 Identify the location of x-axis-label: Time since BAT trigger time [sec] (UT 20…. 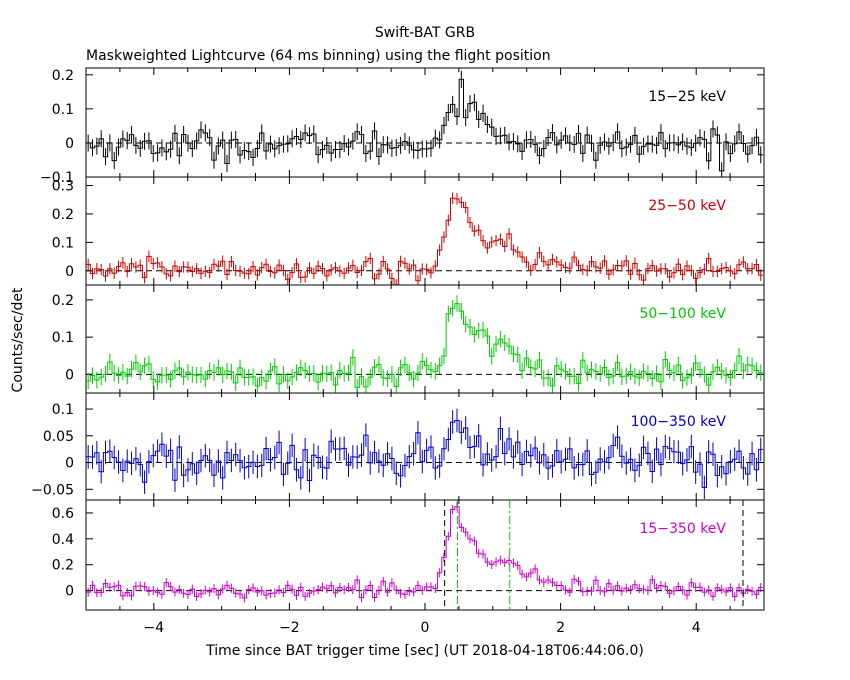
(424, 651).